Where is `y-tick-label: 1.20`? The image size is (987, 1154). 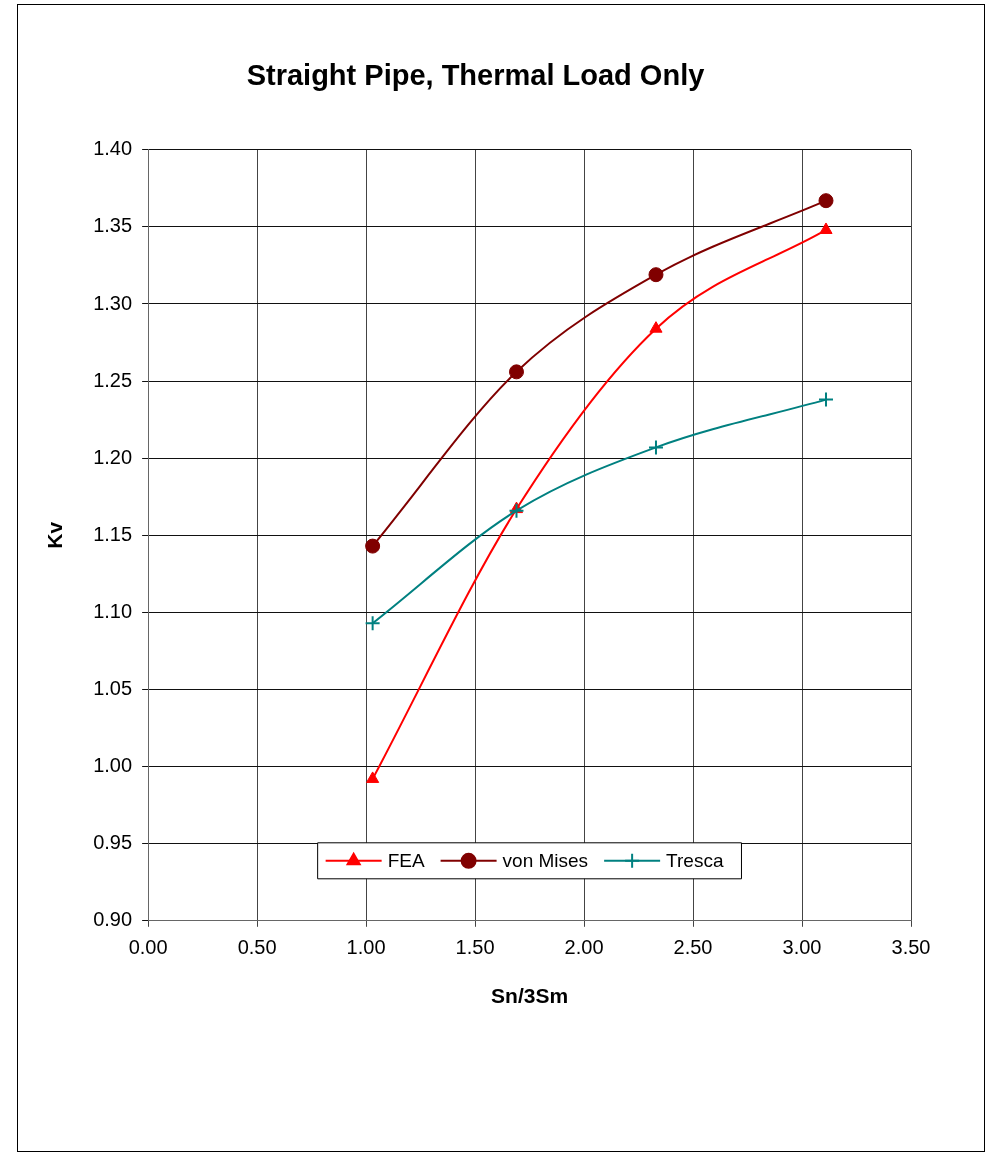
y-tick-label: 1.20 is located at coordinates (113, 456).